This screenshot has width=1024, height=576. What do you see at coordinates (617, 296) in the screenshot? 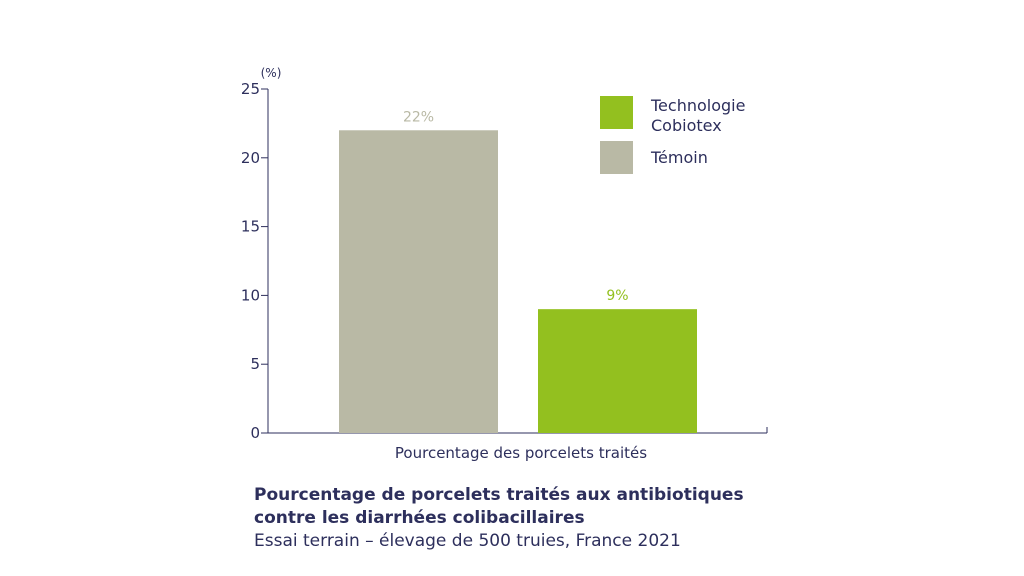
I see `bar-data-label: 9%` at bounding box center [617, 296].